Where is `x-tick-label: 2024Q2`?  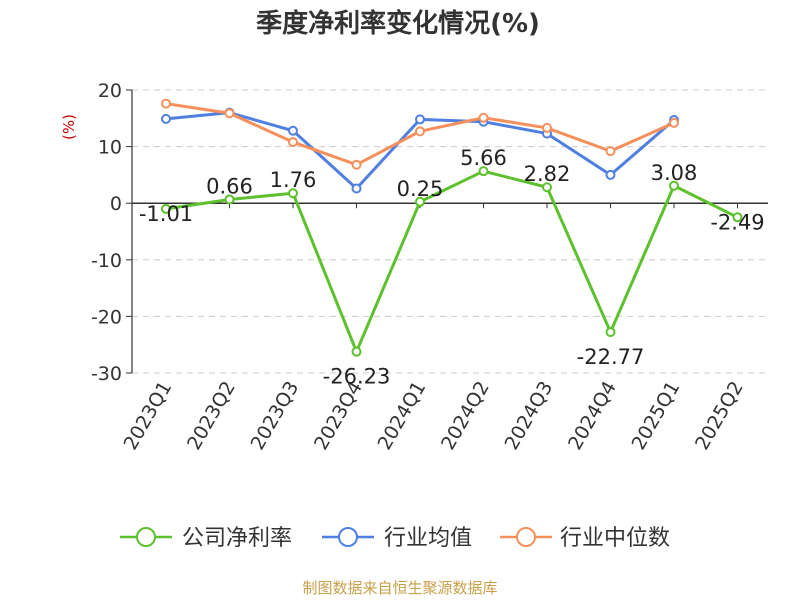 x-tick-label: 2024Q2 is located at coordinates (465, 416).